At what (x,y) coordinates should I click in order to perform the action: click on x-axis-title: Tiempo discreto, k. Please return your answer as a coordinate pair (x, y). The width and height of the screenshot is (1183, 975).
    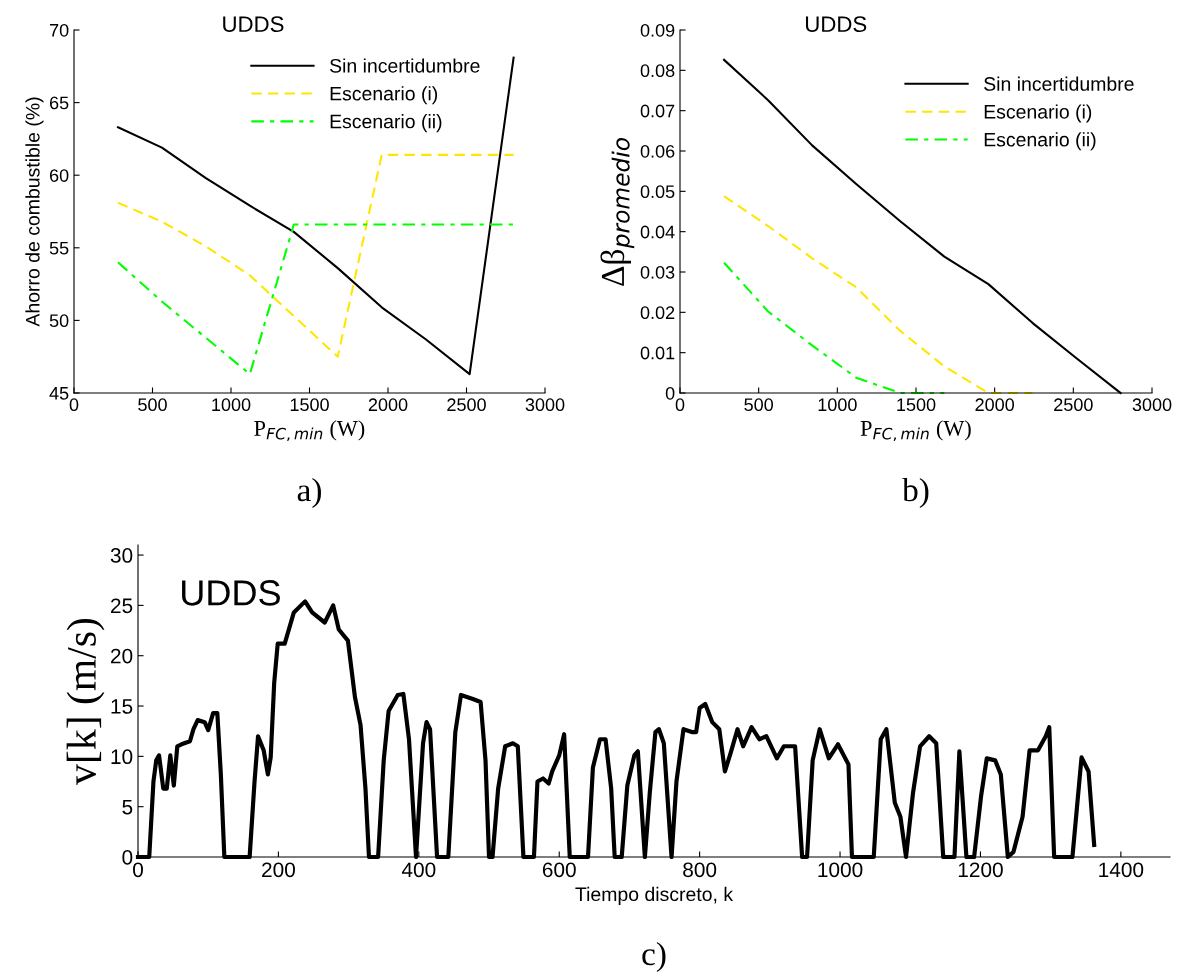
    Looking at the image, I should click on (654, 895).